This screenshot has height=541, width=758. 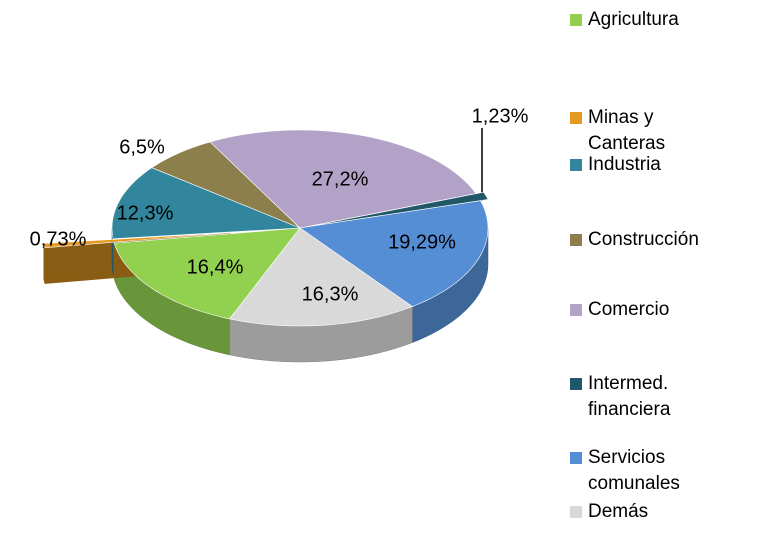 I want to click on data-label: 19,29%, so click(x=422, y=242).